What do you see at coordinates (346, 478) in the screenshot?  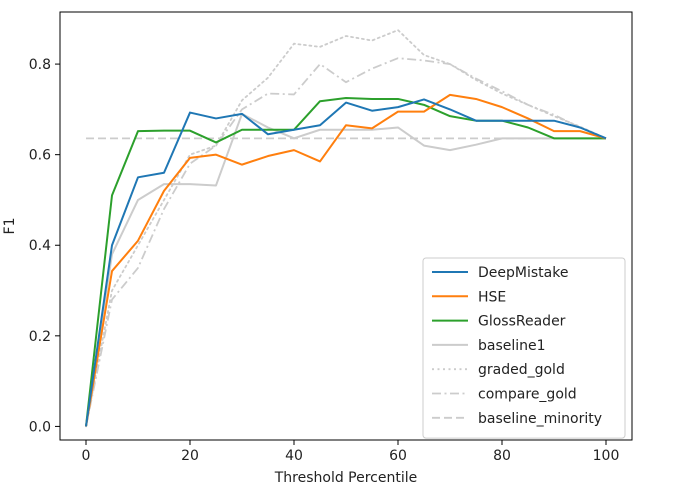 I see `x-axis-label: Threshold Percentile` at bounding box center [346, 478].